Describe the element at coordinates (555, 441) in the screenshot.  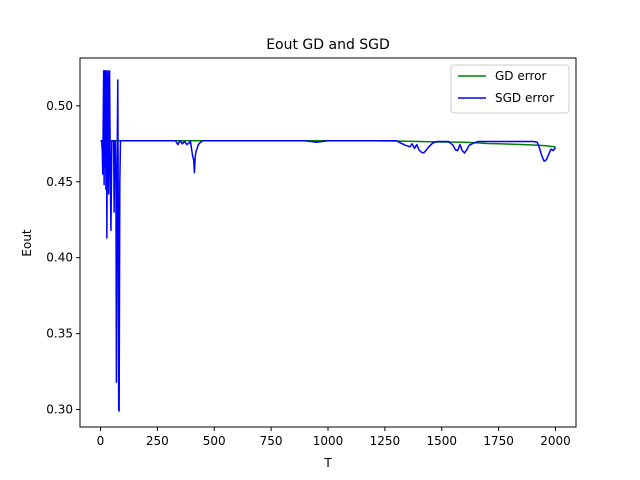
I see `x-tick-label: 2000` at that location.